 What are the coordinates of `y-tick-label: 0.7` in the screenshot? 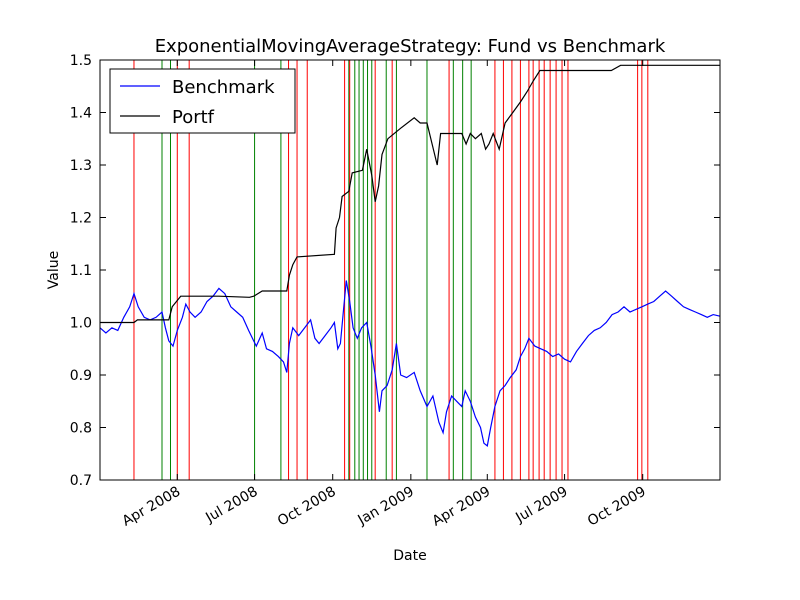 It's located at (81, 481).